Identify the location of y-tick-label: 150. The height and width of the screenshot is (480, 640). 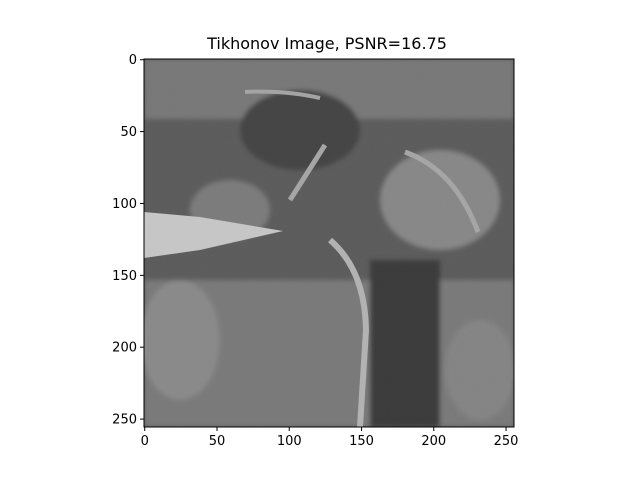
(124, 276).